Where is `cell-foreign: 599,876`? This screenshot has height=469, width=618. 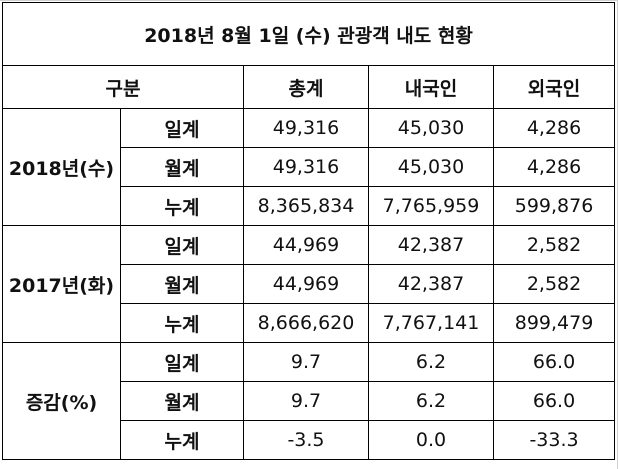
cell-foreign: 599,876 is located at coordinates (554, 206).